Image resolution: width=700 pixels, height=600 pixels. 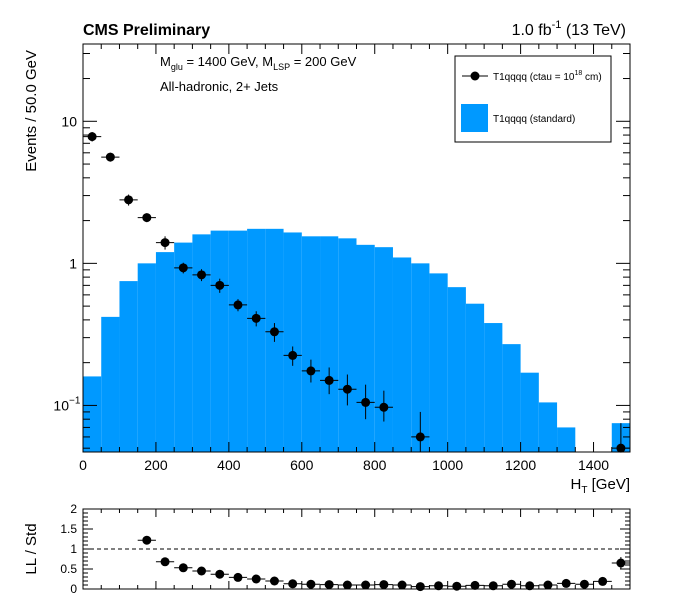 I want to click on x-tick-label: 600, so click(x=302, y=465).